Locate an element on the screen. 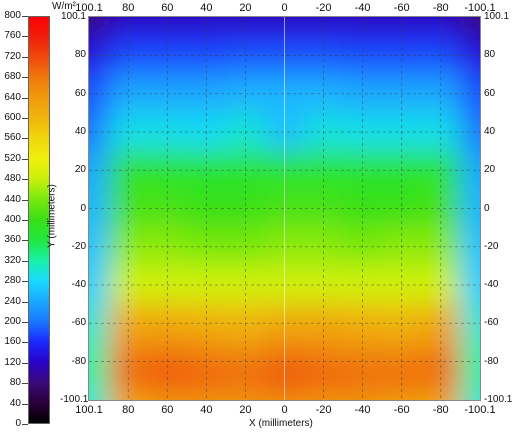 The width and height of the screenshot is (512, 432). colorbar-tick-label: 480 is located at coordinates (12, 179).